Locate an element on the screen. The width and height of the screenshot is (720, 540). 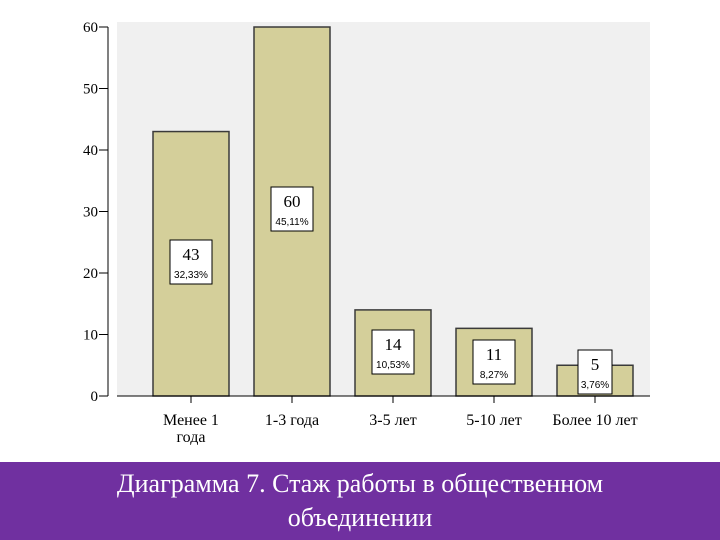
y-tick-label: 50 is located at coordinates (90, 90).